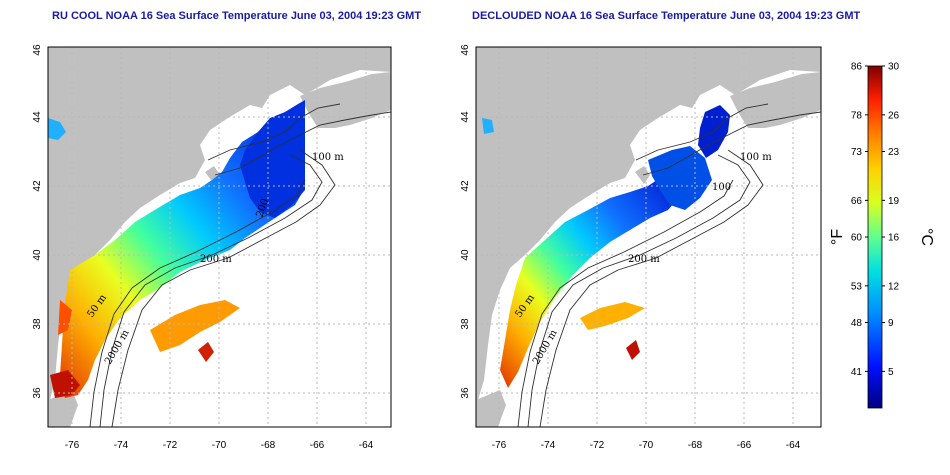 This screenshot has height=475, width=950. What do you see at coordinates (465, 117) in the screenshot?
I see `right-lat-tick: 44` at bounding box center [465, 117].